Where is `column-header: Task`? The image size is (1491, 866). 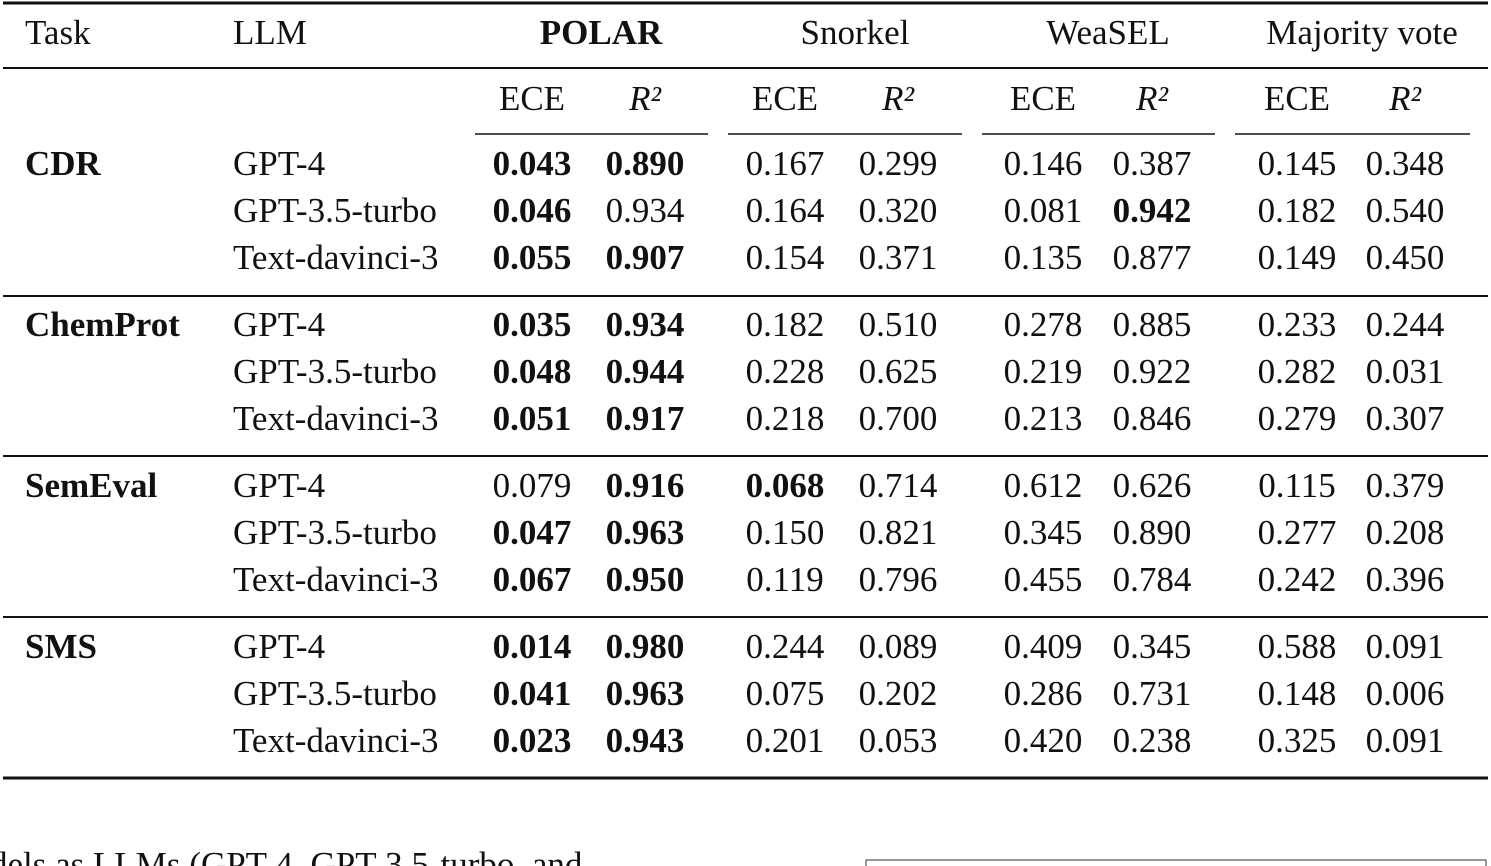
column-header: Task is located at coordinates (58, 32).